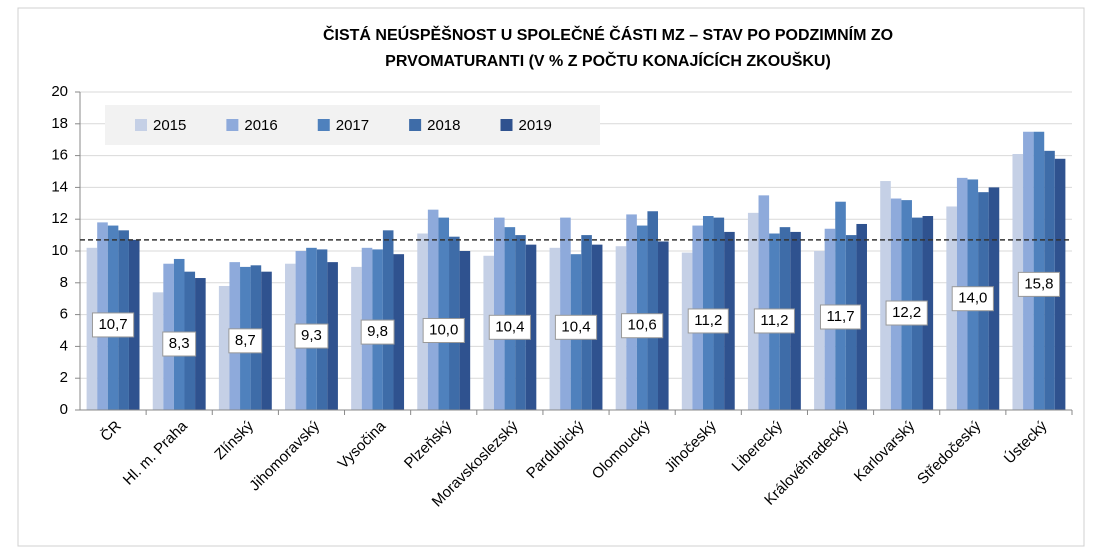 The image size is (1097, 557). I want to click on y-tick-label: 18, so click(59, 123).